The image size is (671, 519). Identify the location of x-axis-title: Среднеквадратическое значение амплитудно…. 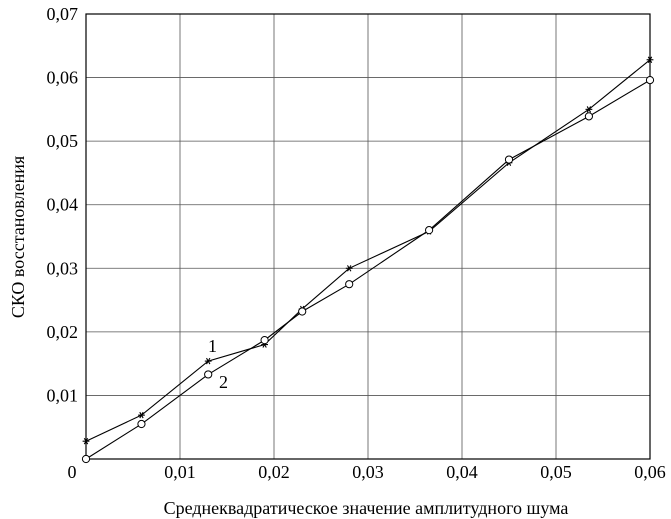
(366, 508).